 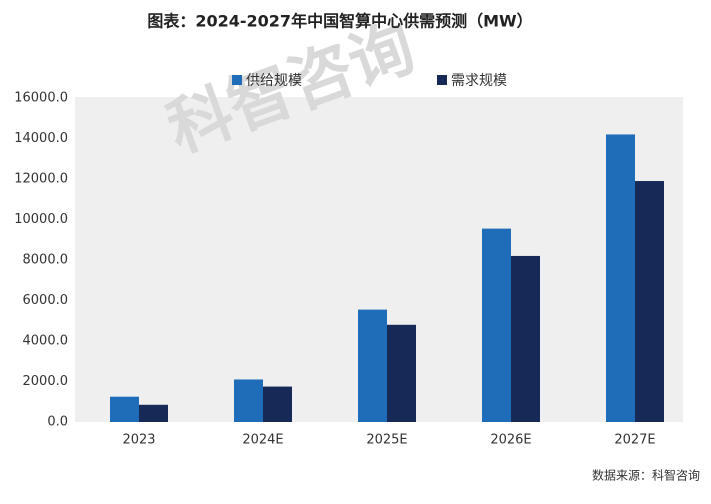 What do you see at coordinates (46, 341) in the screenshot?
I see `y-tick-label: 4000.0` at bounding box center [46, 341].